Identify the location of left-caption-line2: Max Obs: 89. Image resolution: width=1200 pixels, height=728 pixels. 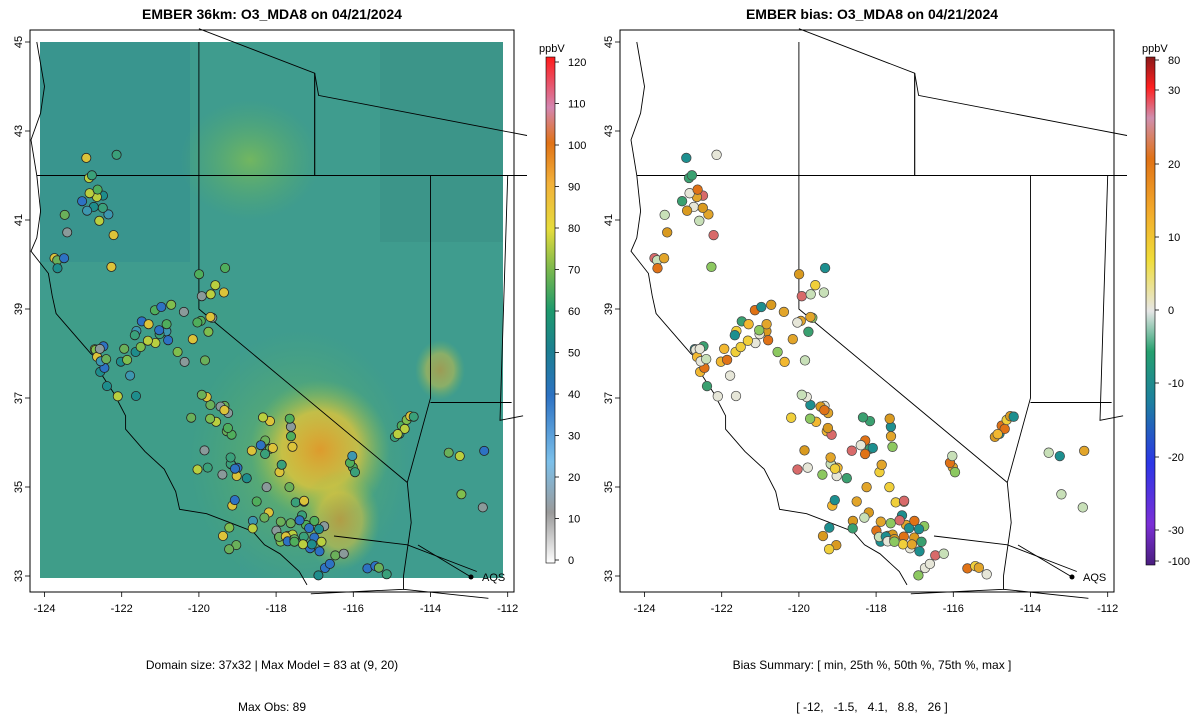
(272, 707).